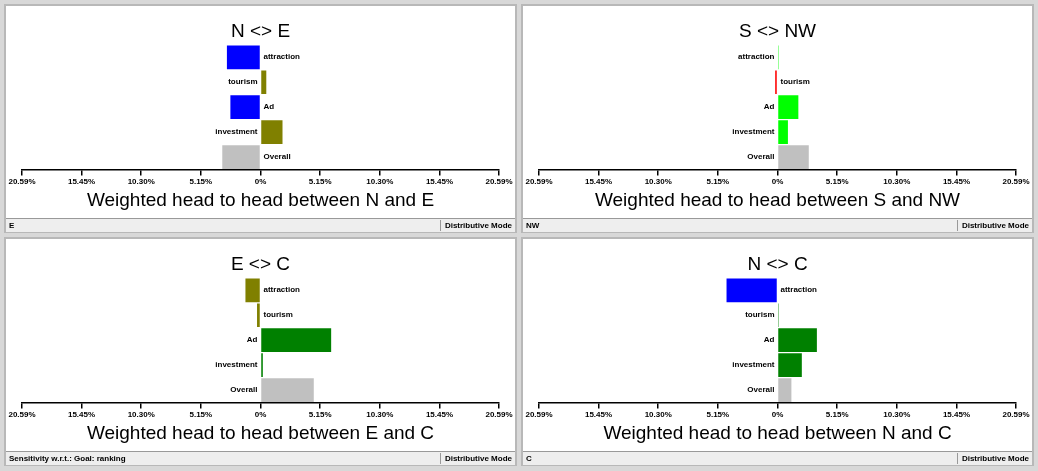  Describe the element at coordinates (12, 225) in the screenshot. I see `text: E` at that location.